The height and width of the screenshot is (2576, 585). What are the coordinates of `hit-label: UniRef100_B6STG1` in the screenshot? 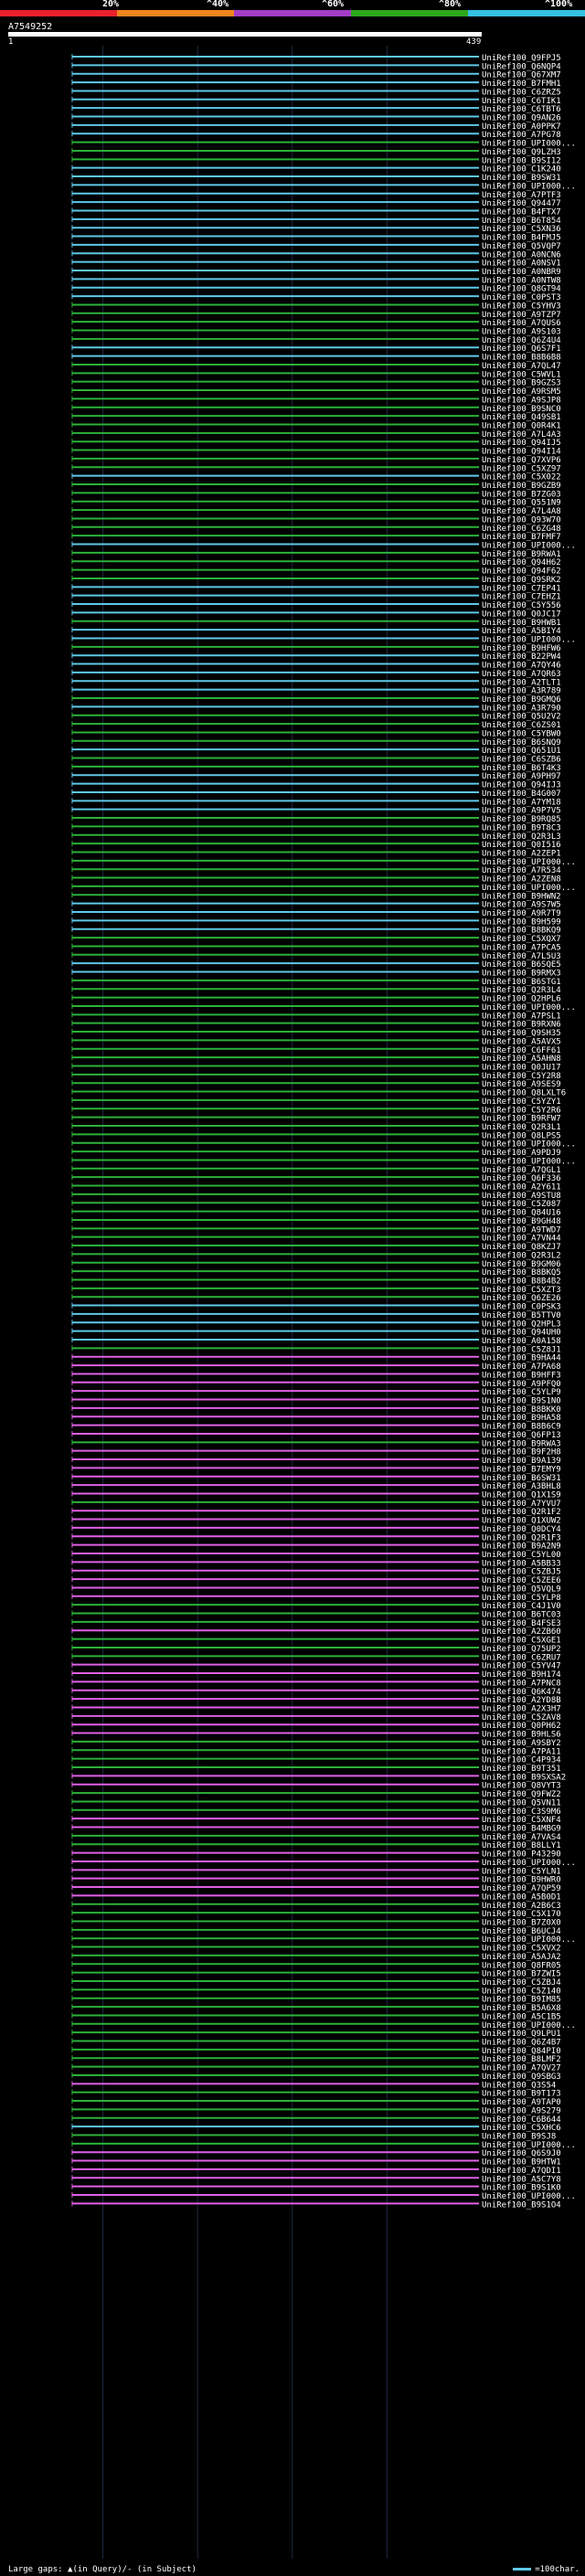 It's located at (521, 982).